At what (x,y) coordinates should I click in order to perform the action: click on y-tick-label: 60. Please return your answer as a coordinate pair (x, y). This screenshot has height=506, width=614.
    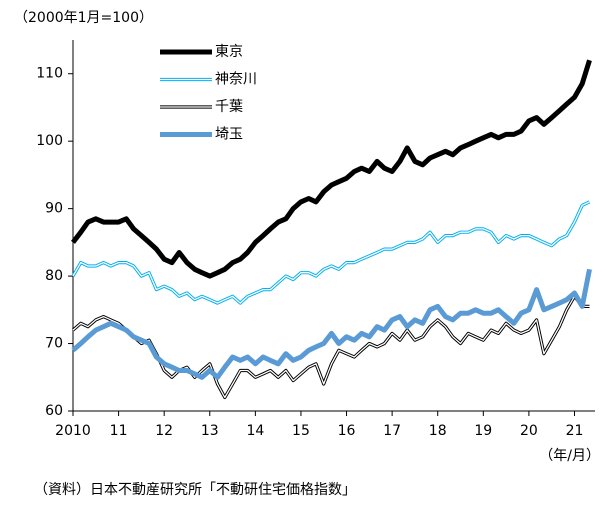
    Looking at the image, I should click on (54, 411).